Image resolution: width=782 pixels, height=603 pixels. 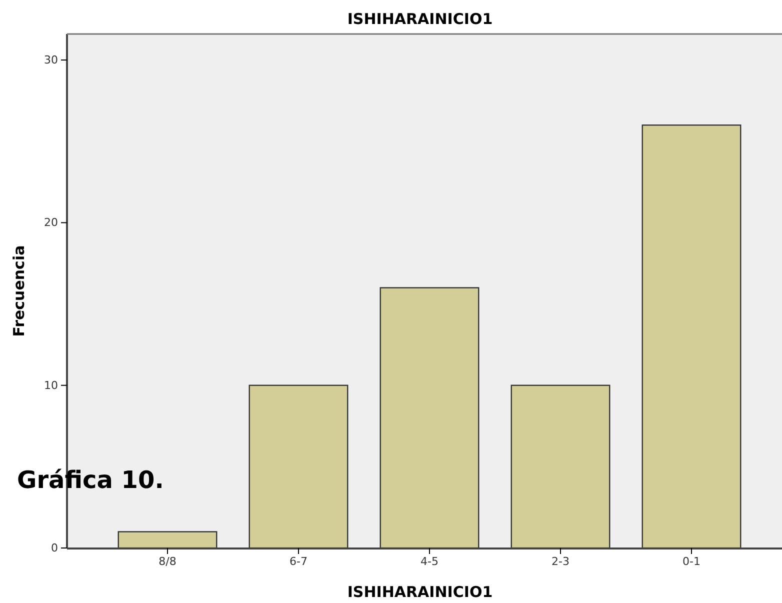 I want to click on x-tick-label: 8/8, so click(x=167, y=561).